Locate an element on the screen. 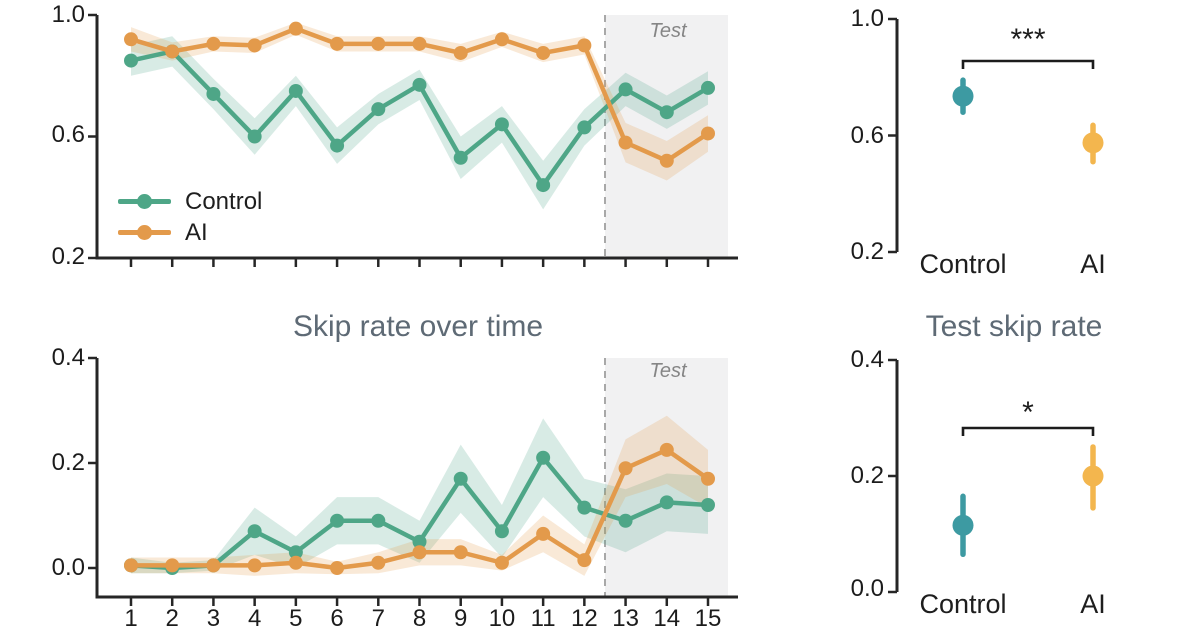  top-right-summary-point-AI is located at coordinates (1093, 143).